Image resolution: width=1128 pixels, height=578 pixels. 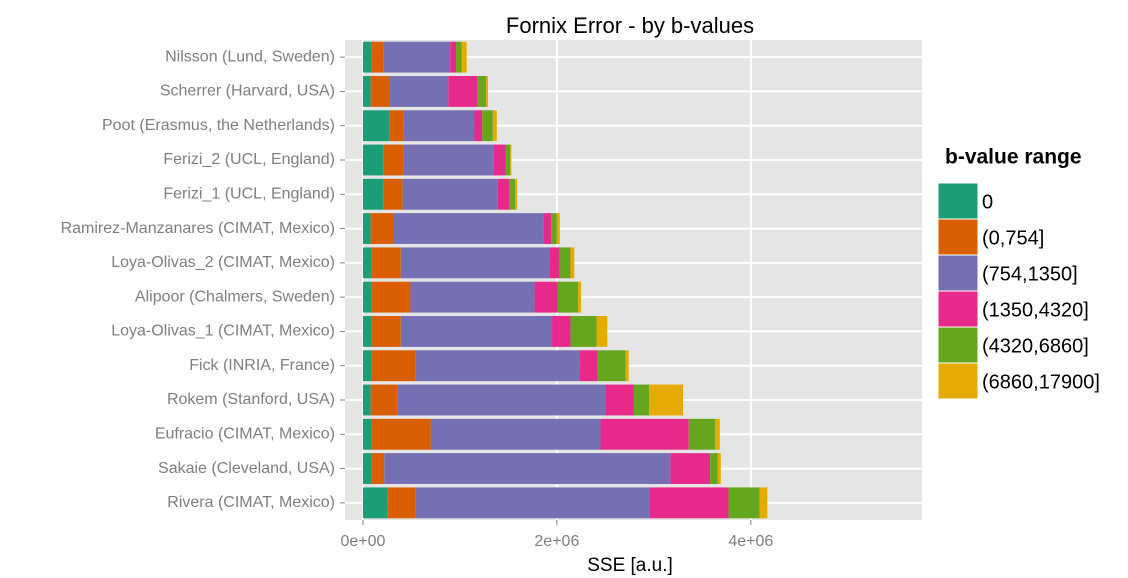 I want to click on x-tick-label: 0e+00, so click(x=362, y=541).